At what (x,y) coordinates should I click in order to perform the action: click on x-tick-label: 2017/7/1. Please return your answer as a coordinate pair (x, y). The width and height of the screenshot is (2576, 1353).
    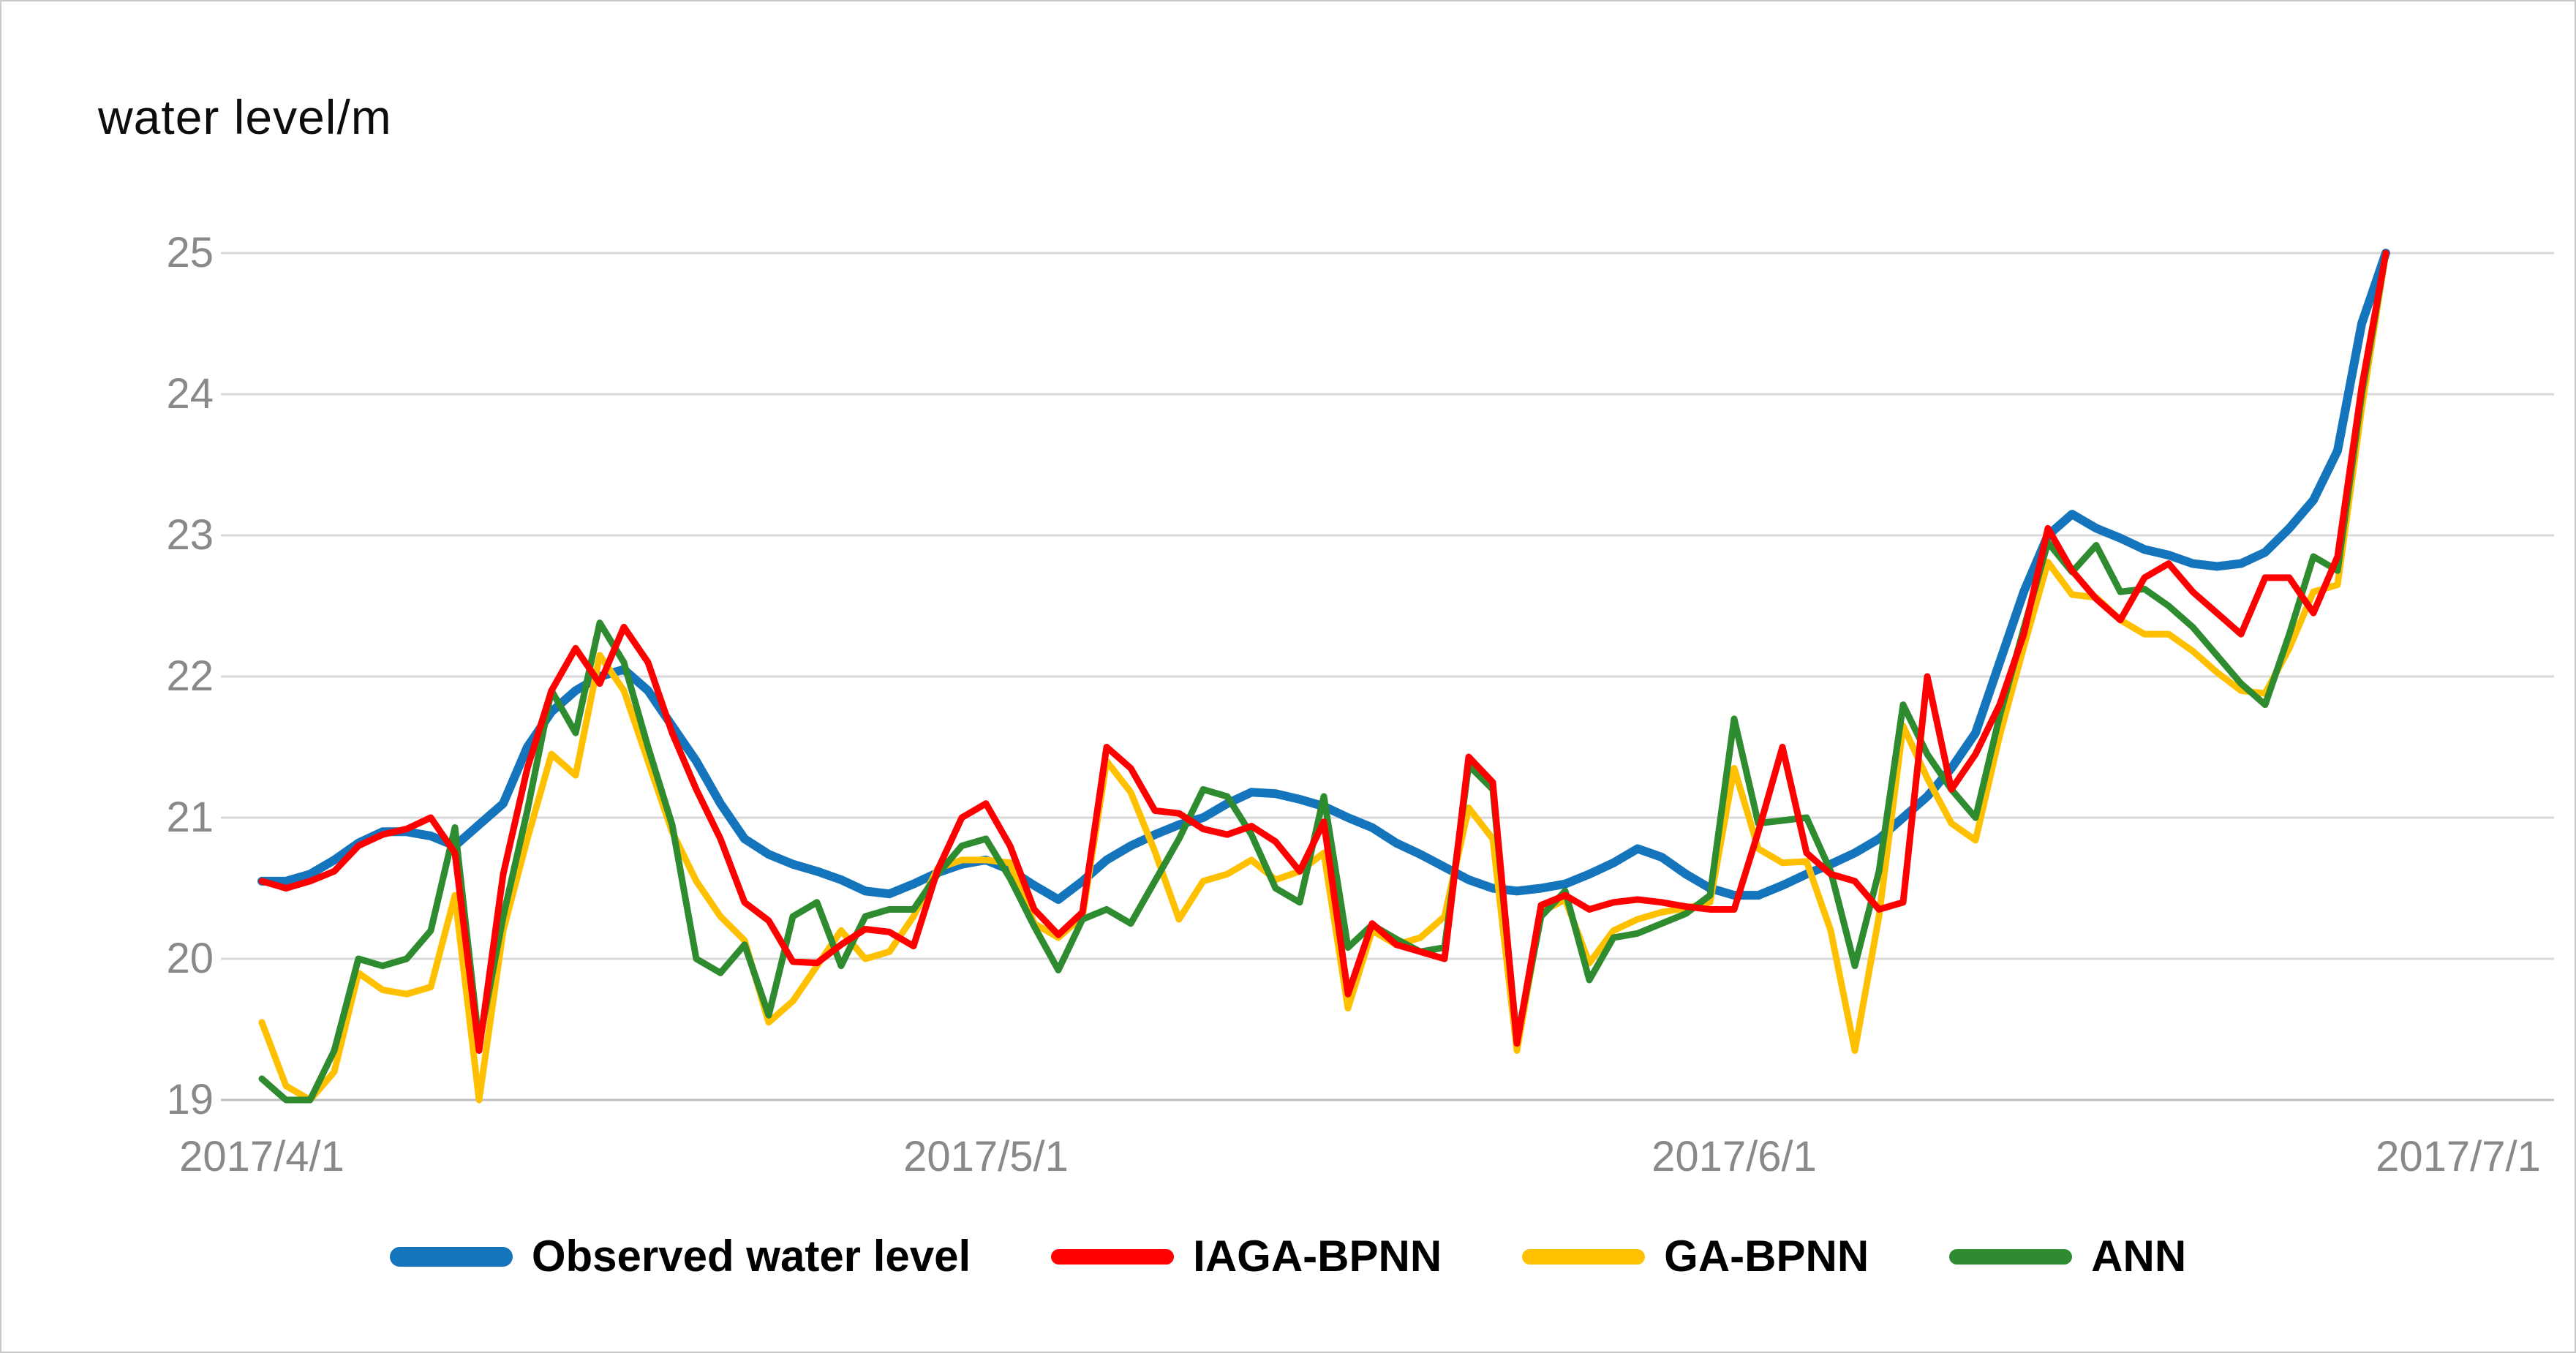
    Looking at the image, I should click on (2458, 1156).